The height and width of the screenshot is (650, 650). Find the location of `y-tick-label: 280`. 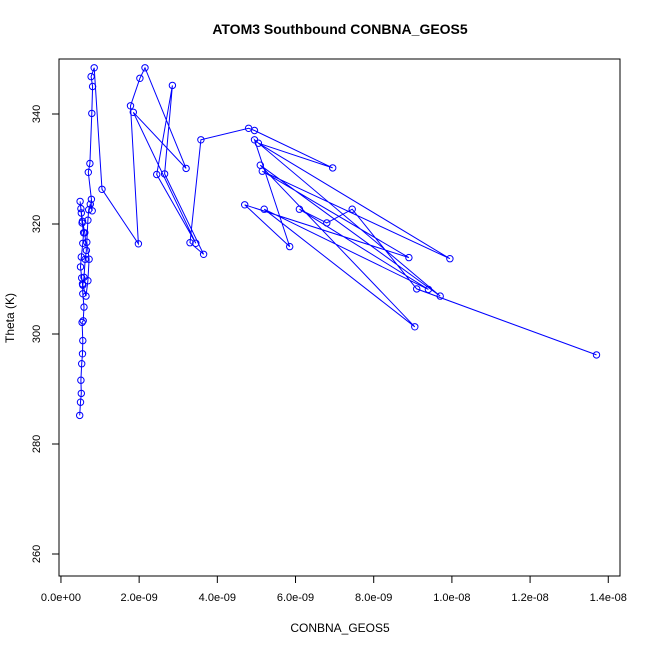

y-tick-label: 280 is located at coordinates (37, 444).